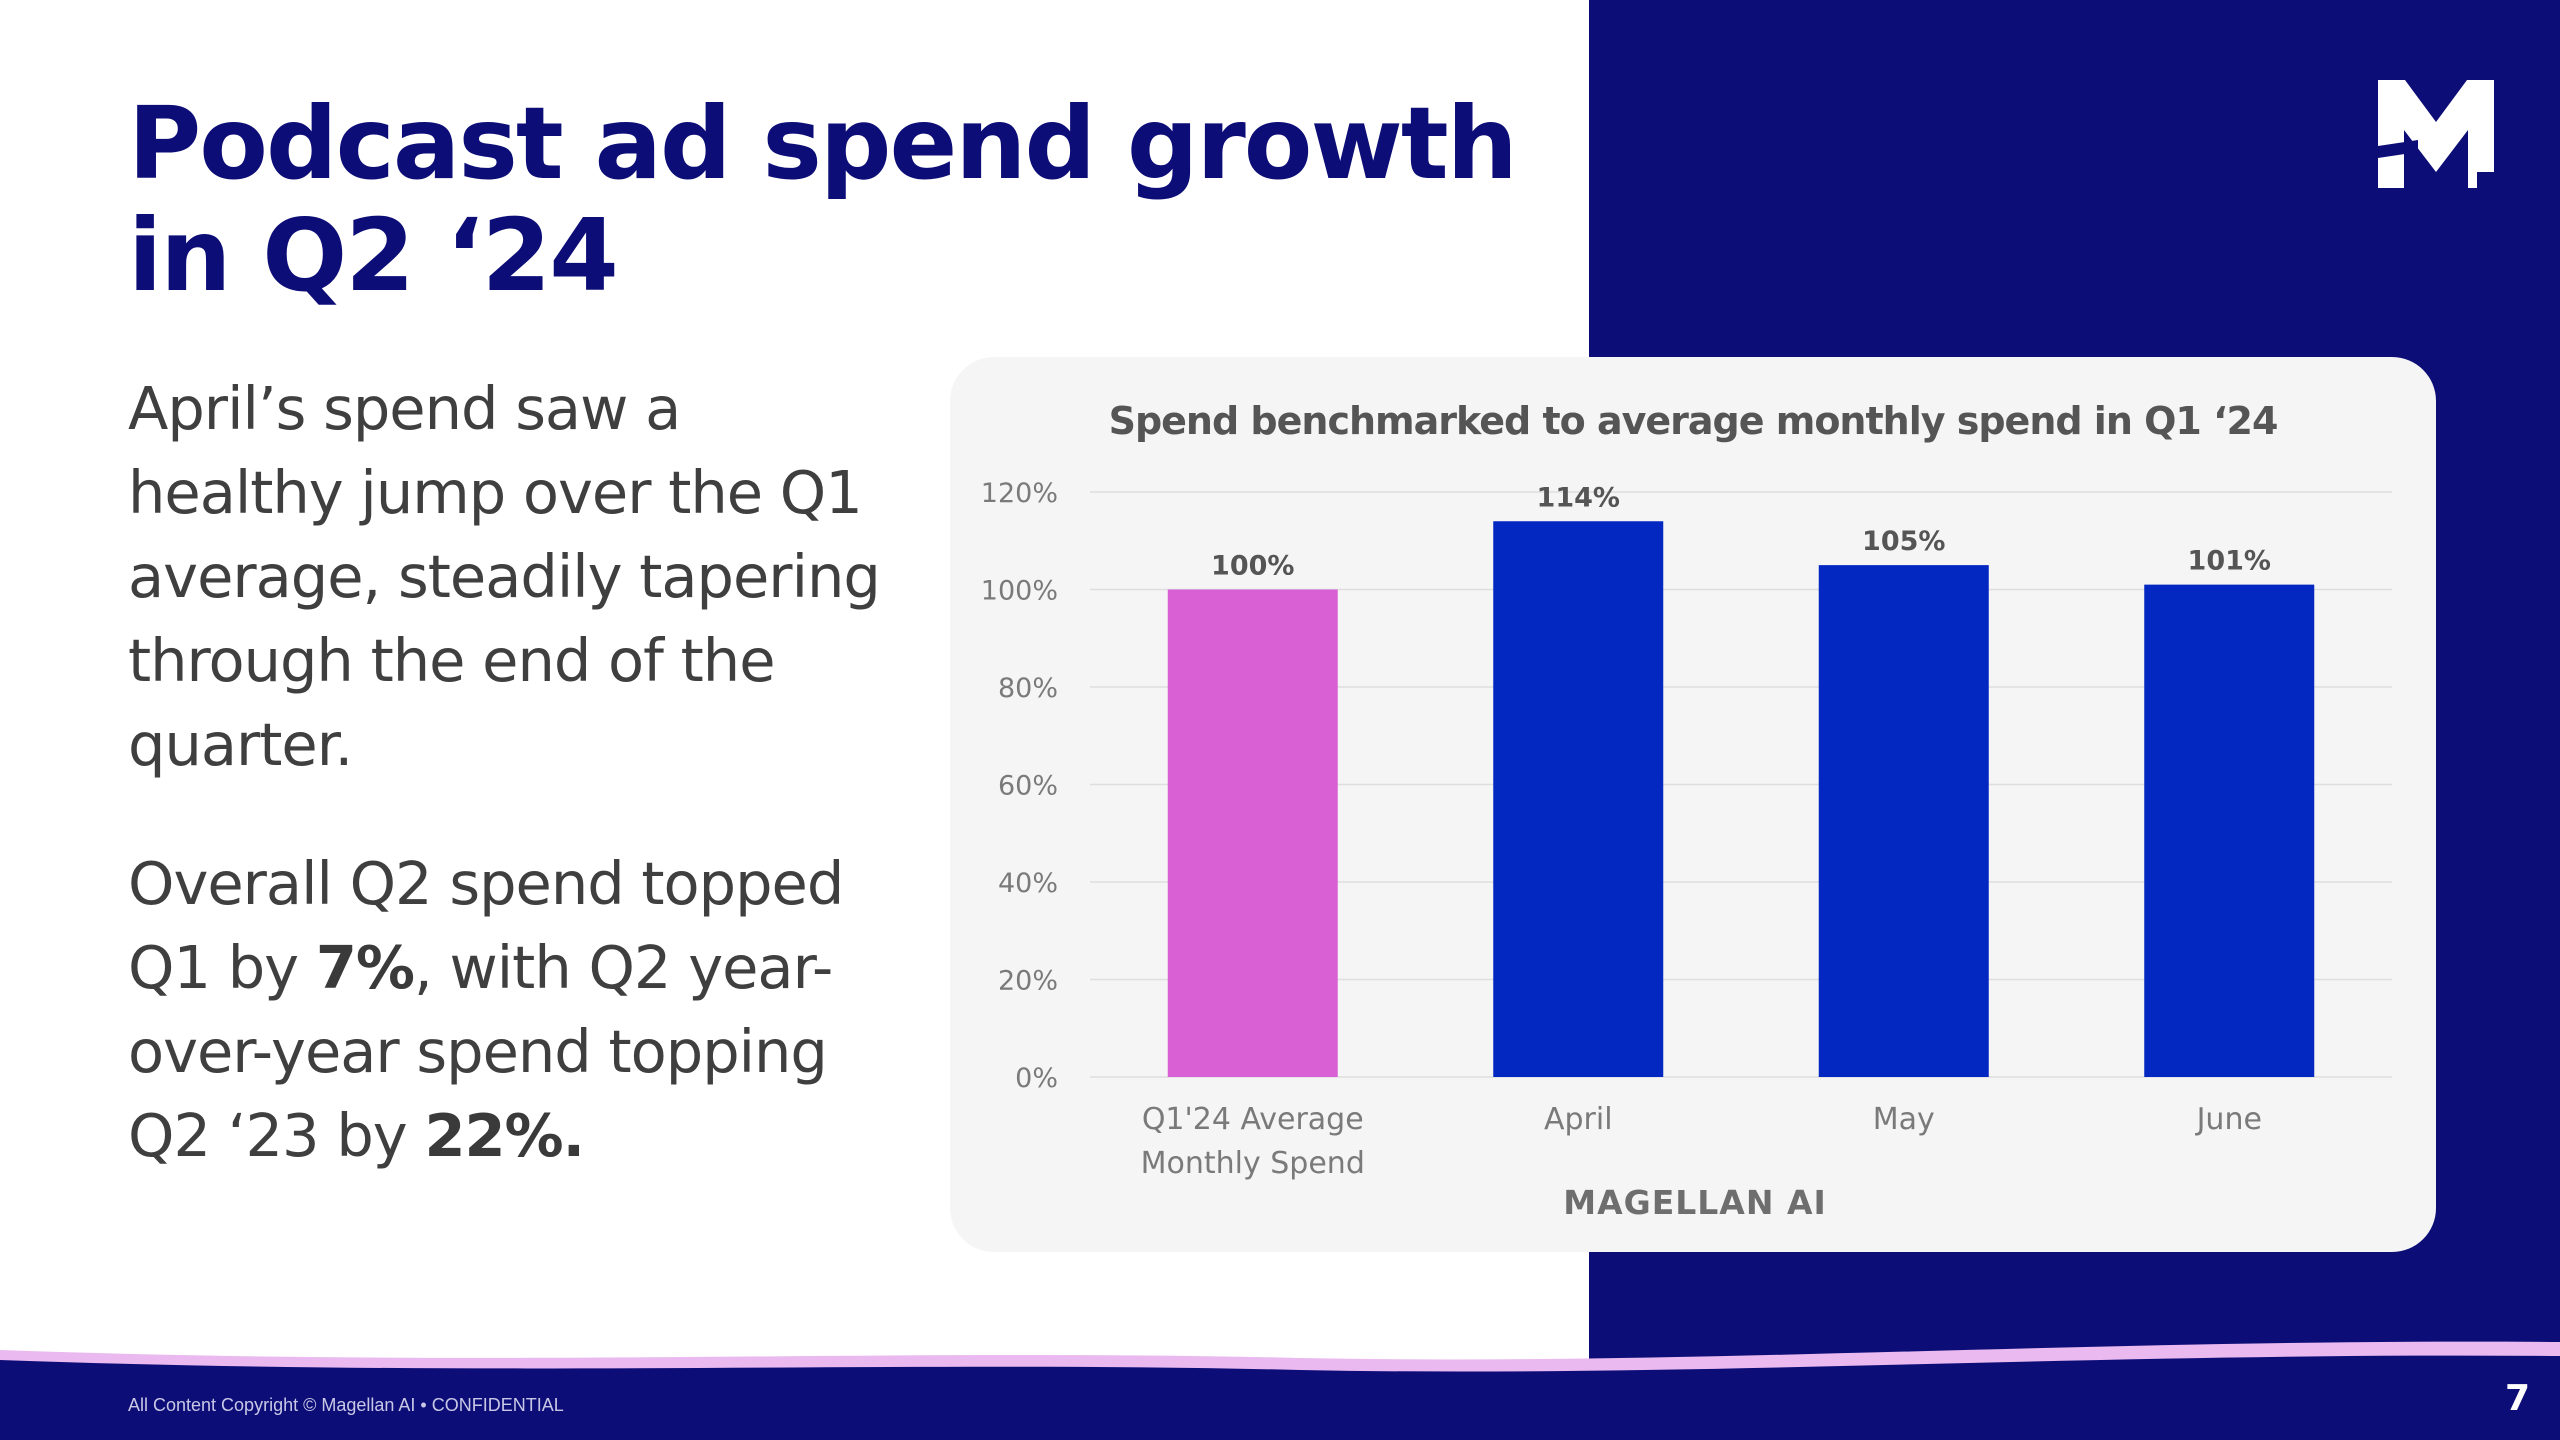  Describe the element at coordinates (1028, 883) in the screenshot. I see `y-tick-label: 40%` at that location.